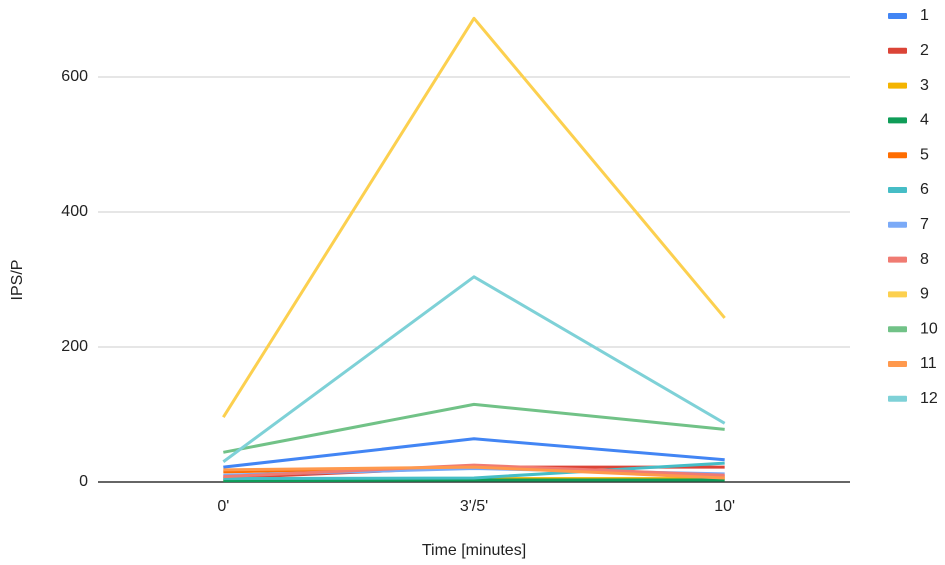 The height and width of the screenshot is (565, 945). Describe the element at coordinates (223, 506) in the screenshot. I see `x-tick-label: 0'` at that location.